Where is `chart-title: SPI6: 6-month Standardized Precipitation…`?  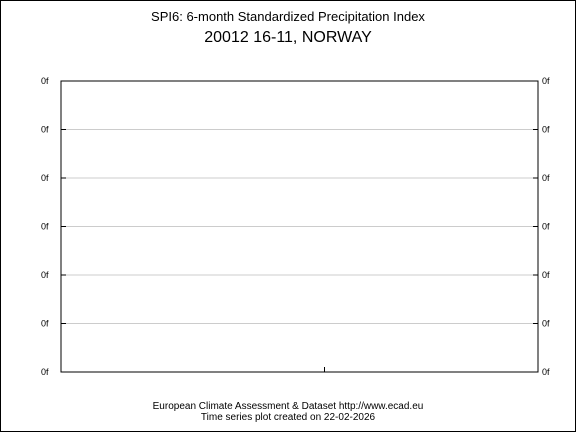 chart-title: SPI6: 6-month Standardized Precipitation… is located at coordinates (288, 16).